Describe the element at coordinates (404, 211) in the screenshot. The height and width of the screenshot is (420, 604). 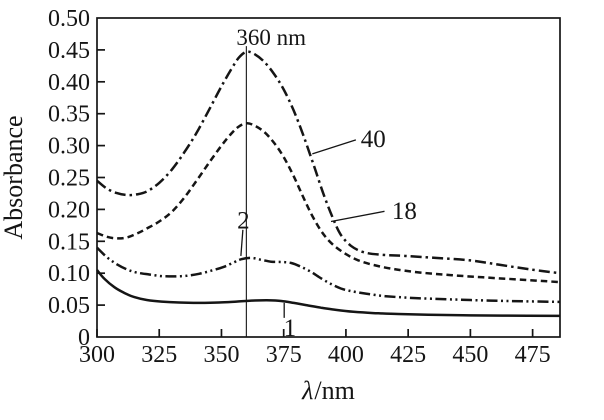
I see `annotation-label-18: 18` at that location.